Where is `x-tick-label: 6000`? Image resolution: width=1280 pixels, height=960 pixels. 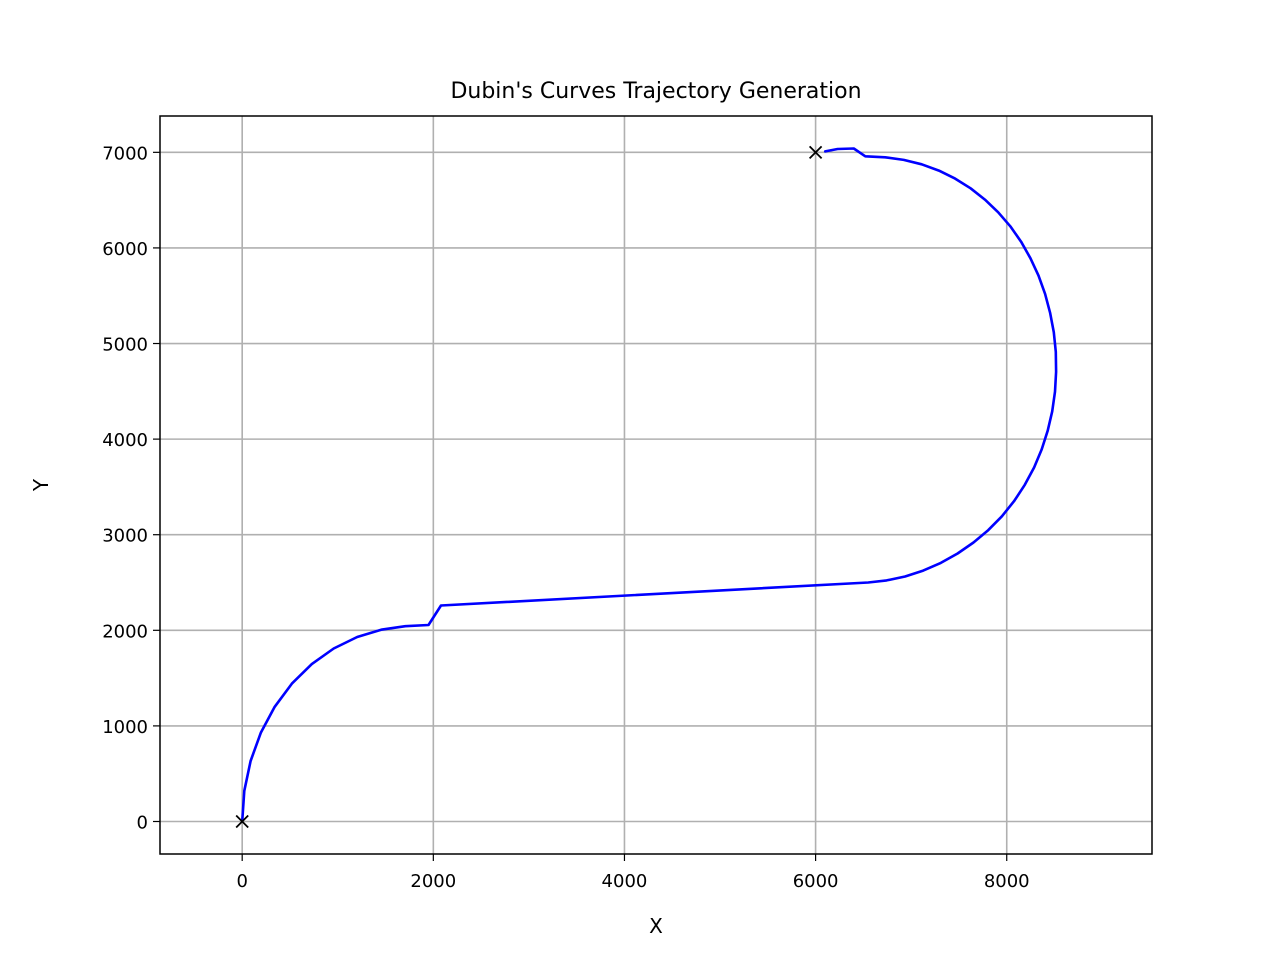 x-tick-label: 6000 is located at coordinates (816, 881).